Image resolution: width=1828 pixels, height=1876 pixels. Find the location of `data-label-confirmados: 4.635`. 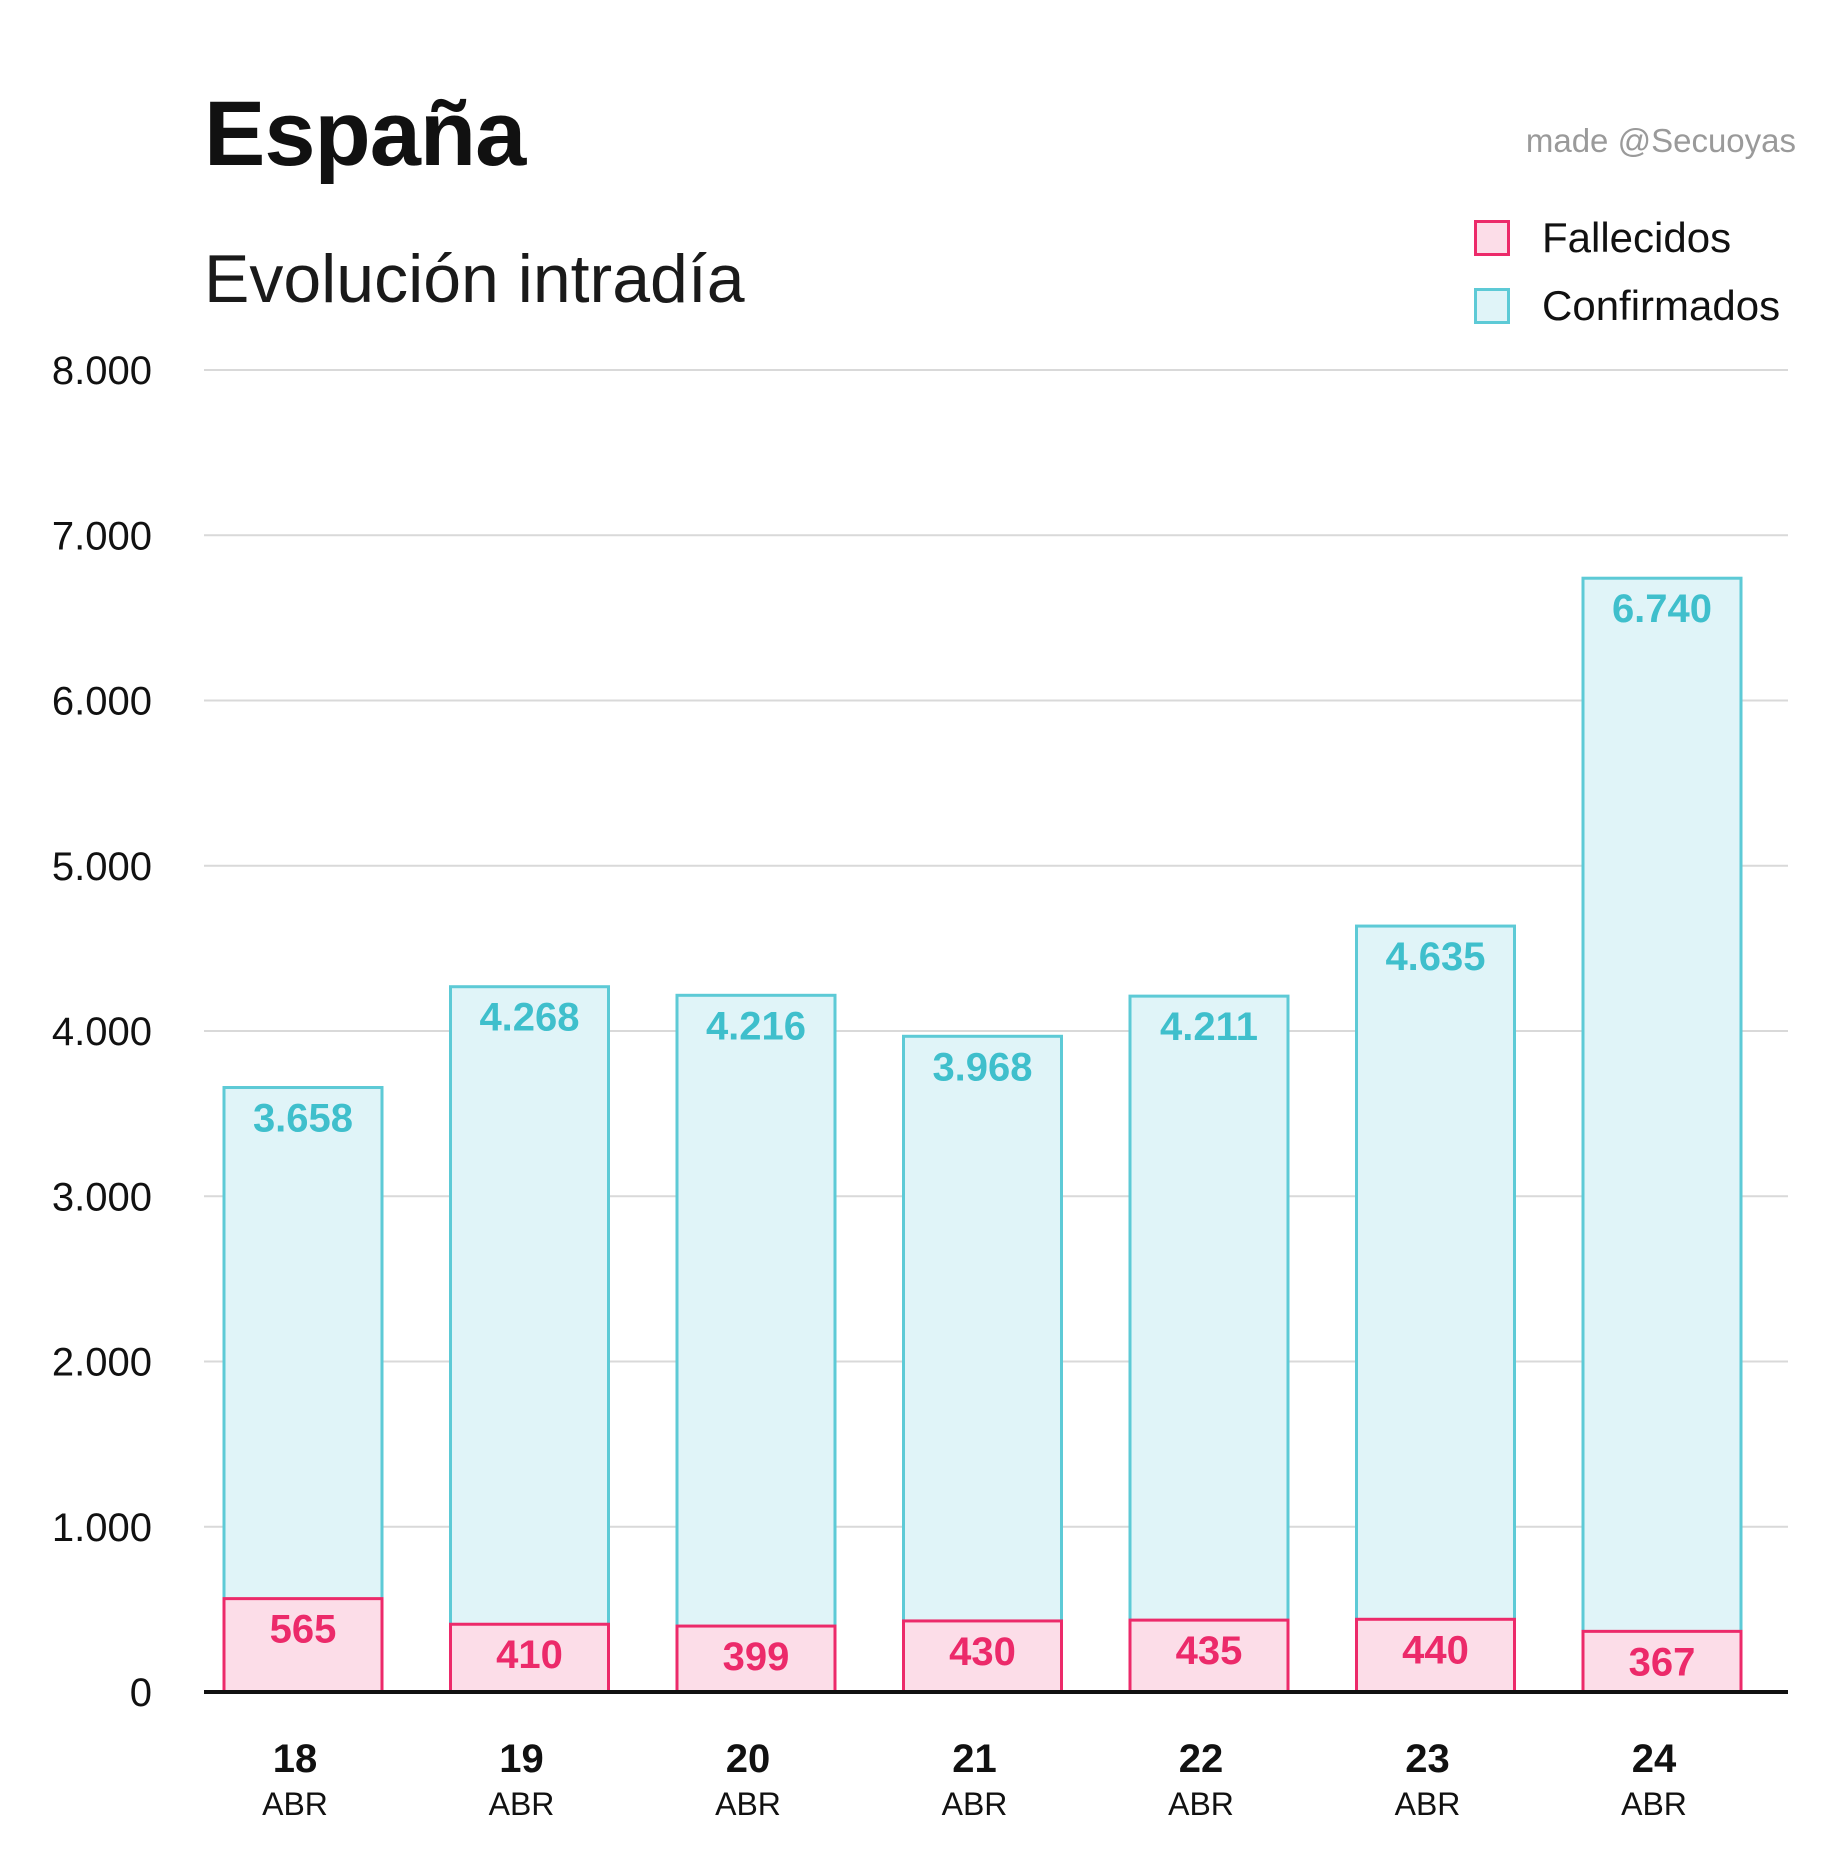

data-label-confirmados: 4.635 is located at coordinates (1435, 957).